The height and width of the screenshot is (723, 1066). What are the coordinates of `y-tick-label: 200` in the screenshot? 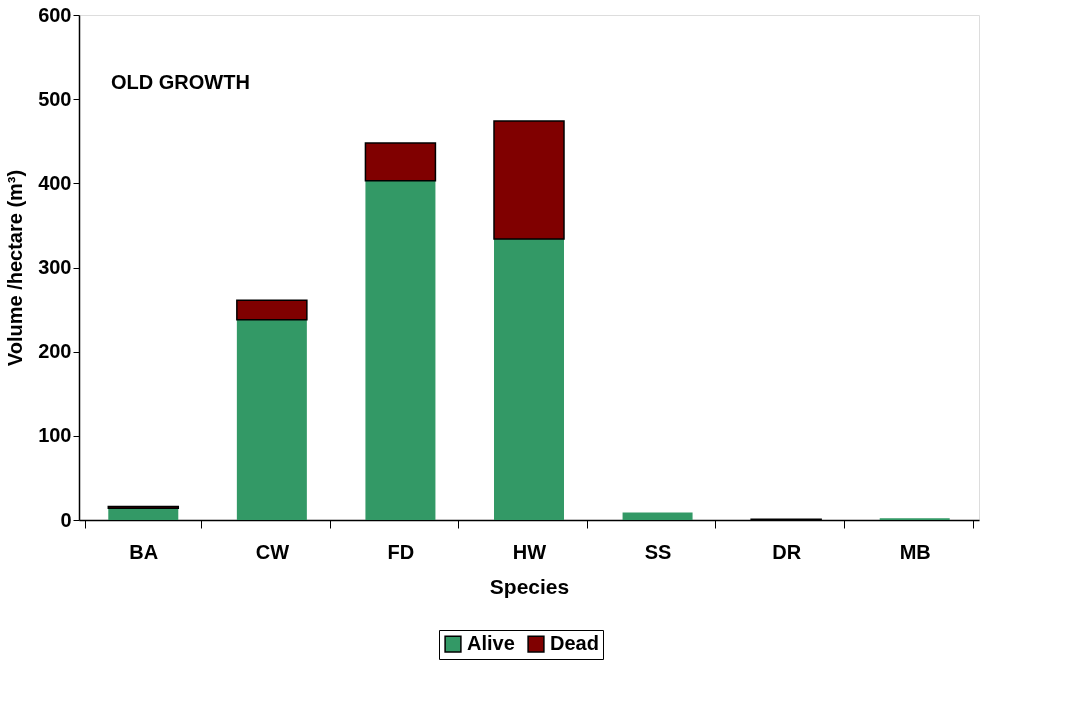 It's located at (55, 351).